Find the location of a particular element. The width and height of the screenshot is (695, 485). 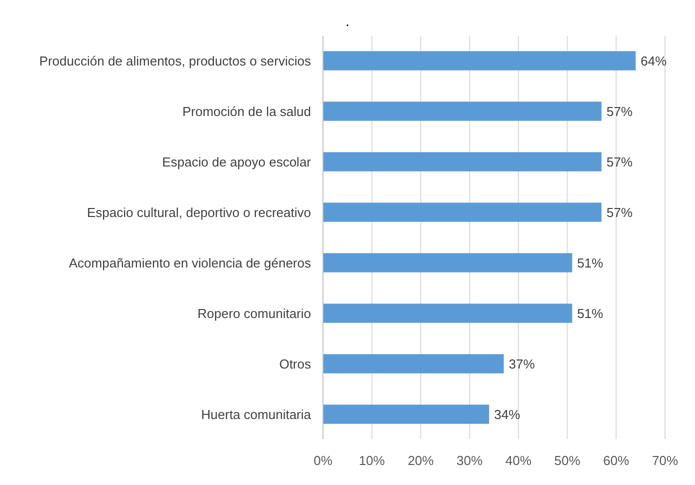

y-tick-label: Promoción de la salud is located at coordinates (246, 111).